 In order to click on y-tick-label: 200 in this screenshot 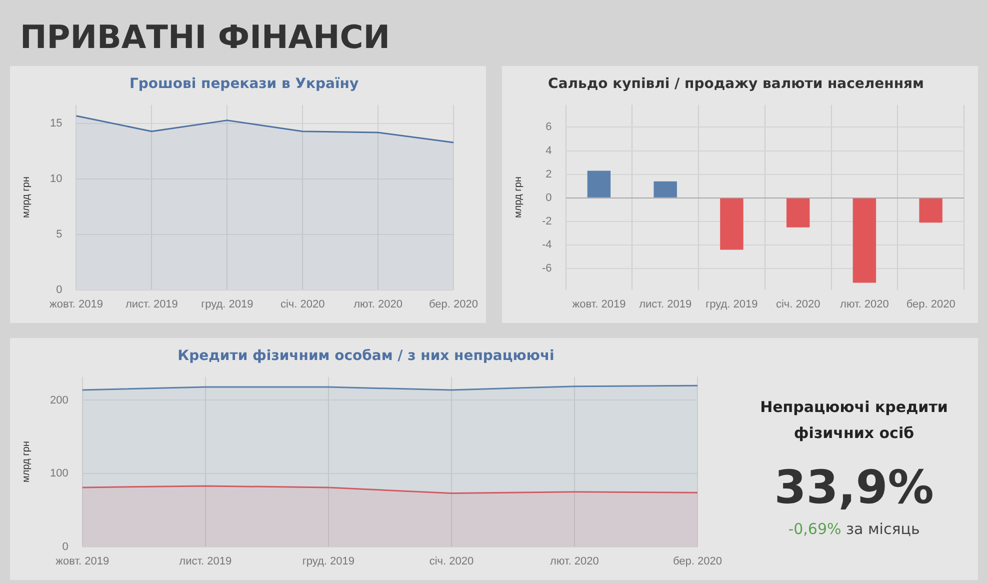, I will do `click(59, 400)`.